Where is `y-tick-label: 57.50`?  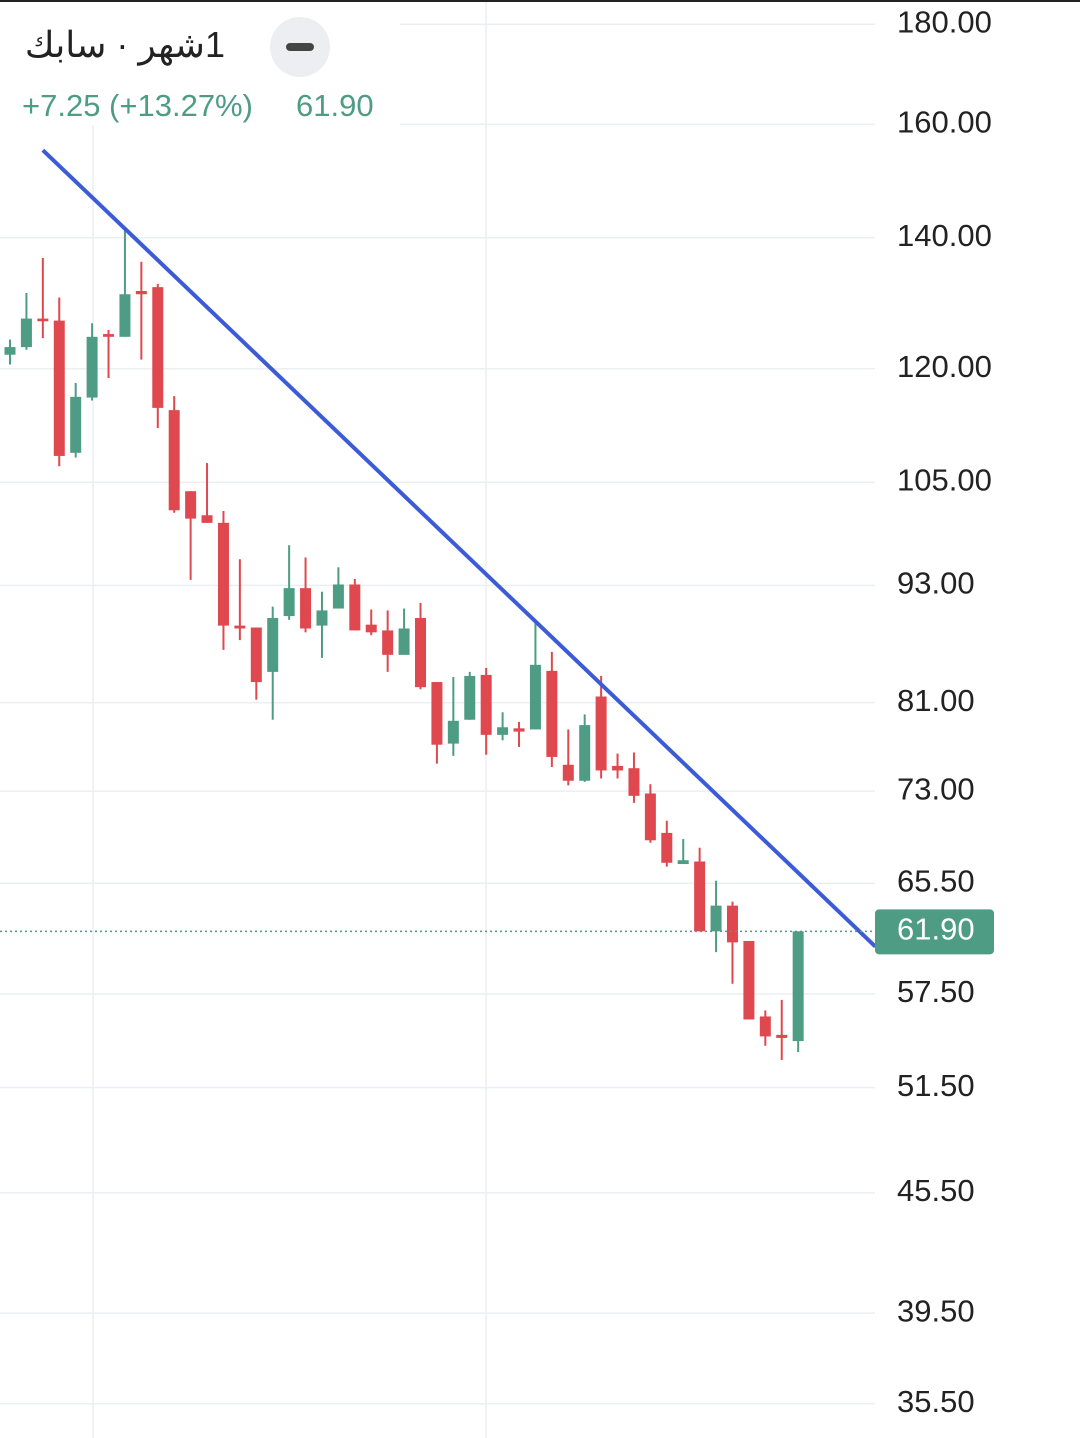 y-tick-label: 57.50 is located at coordinates (936, 991).